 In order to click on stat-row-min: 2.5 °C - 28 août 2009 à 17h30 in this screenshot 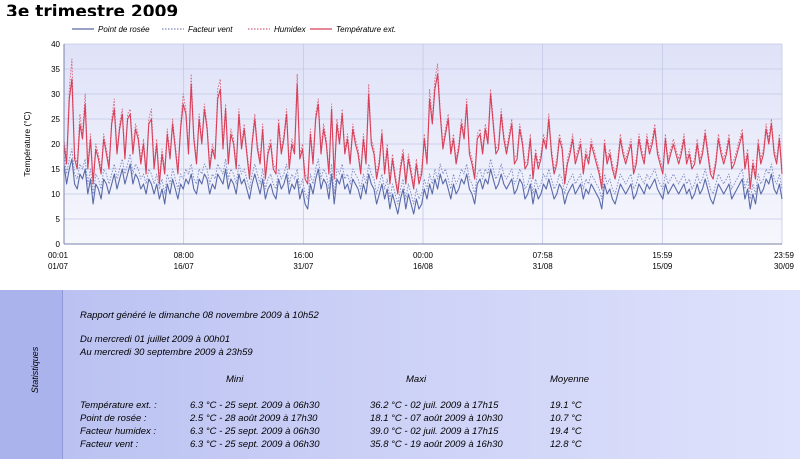, I will do `click(254, 418)`.